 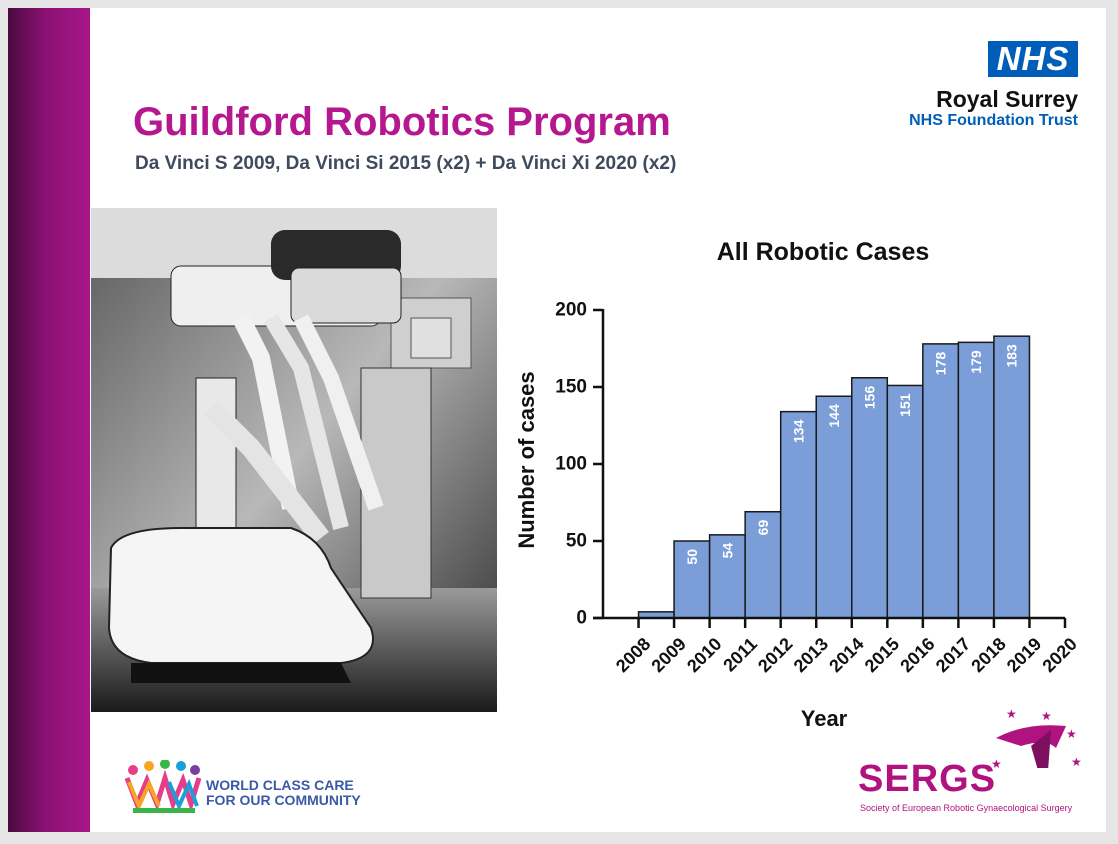 I want to click on y-tick-label-150: 150, so click(x=571, y=387).